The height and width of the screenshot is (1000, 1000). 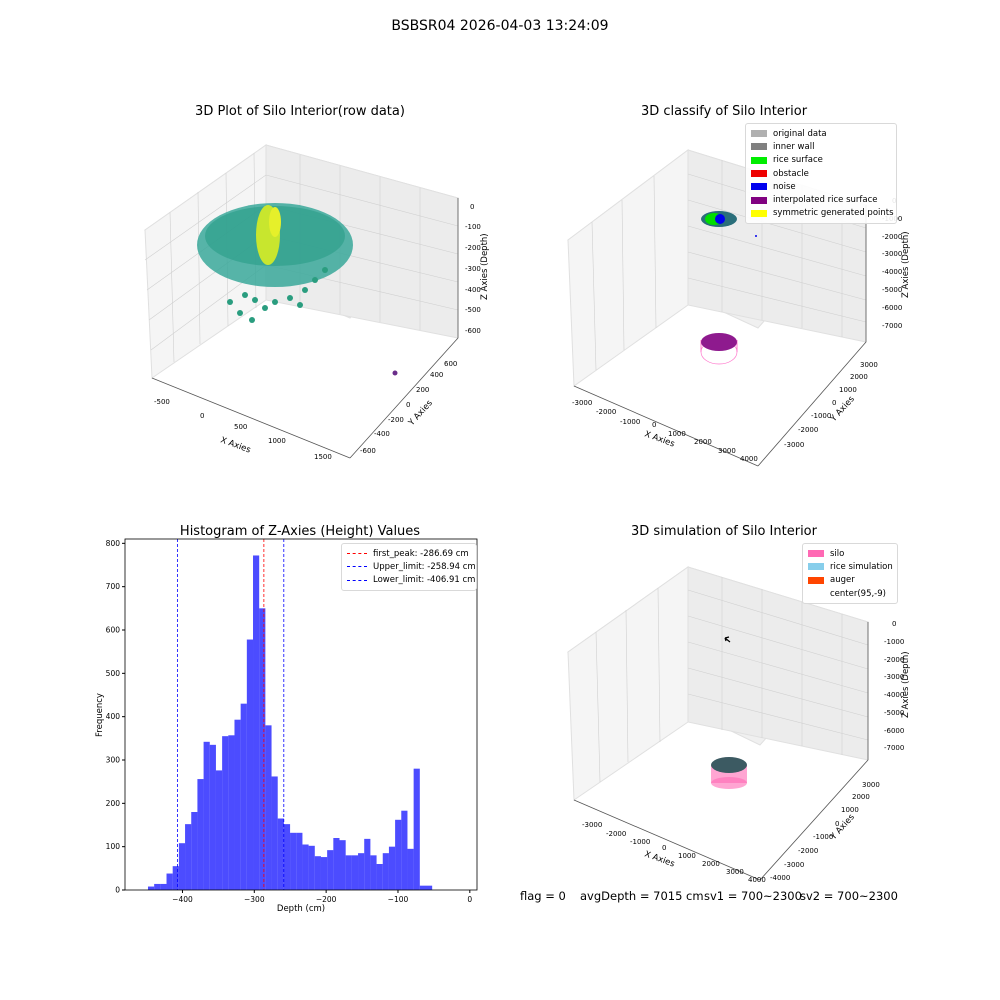 I want to click on legend-label: auger, so click(x=842, y=580).